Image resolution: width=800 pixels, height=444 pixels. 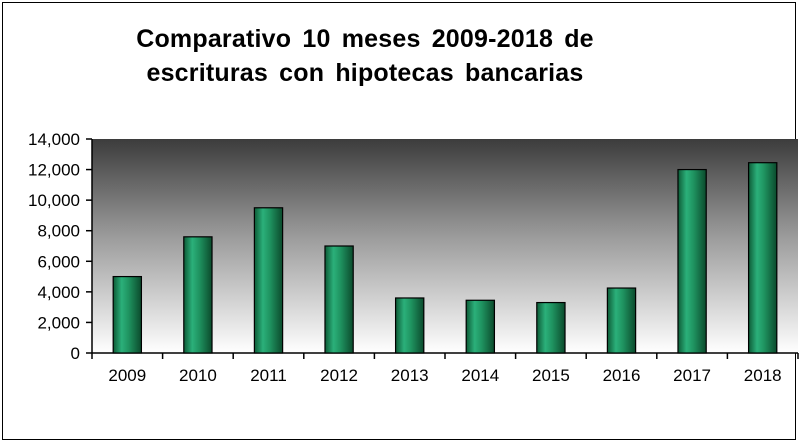 I want to click on x-tick-label: 2013, so click(x=410, y=375).